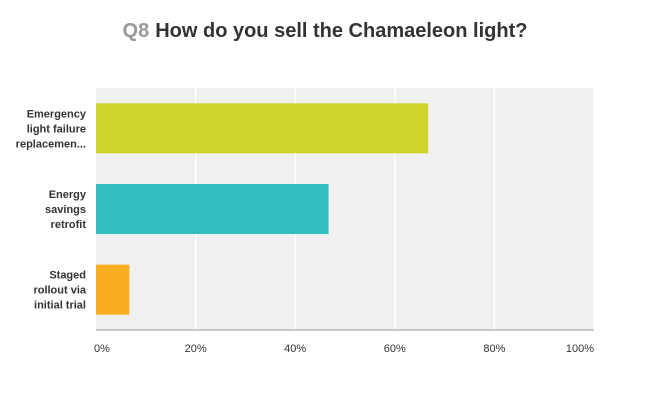  What do you see at coordinates (344, 349) in the screenshot?
I see `tick-labels: 0% 20% 40% 60% 80% 100%` at bounding box center [344, 349].